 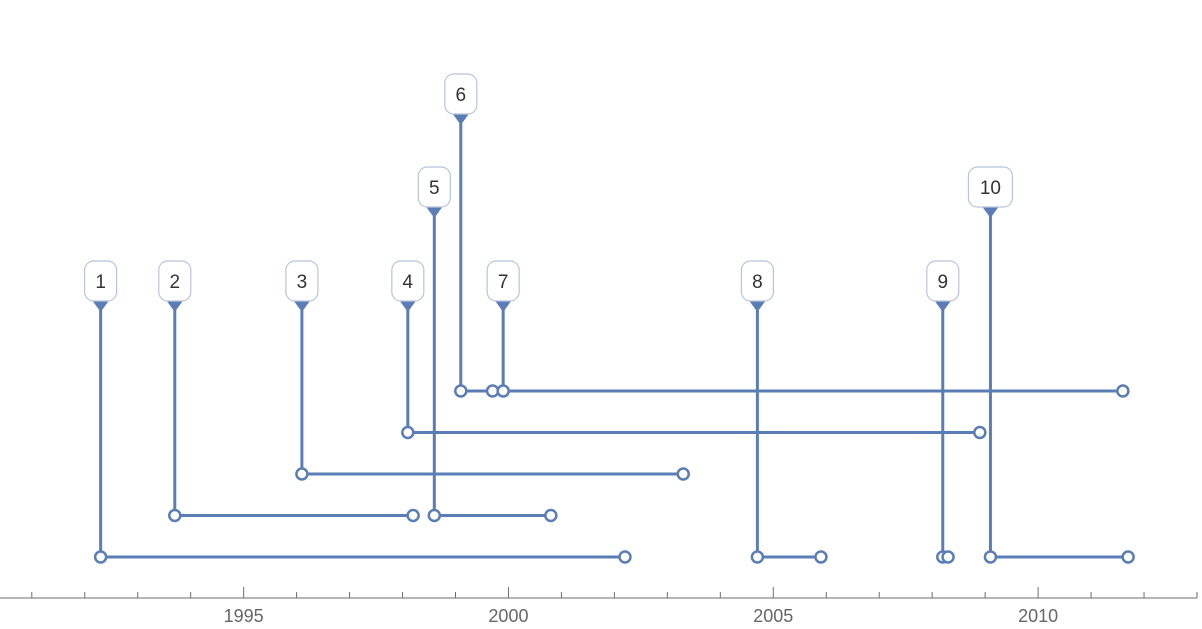 What do you see at coordinates (599, 606) in the screenshot?
I see `time-axis: 1995 2000 2005 2010` at bounding box center [599, 606].